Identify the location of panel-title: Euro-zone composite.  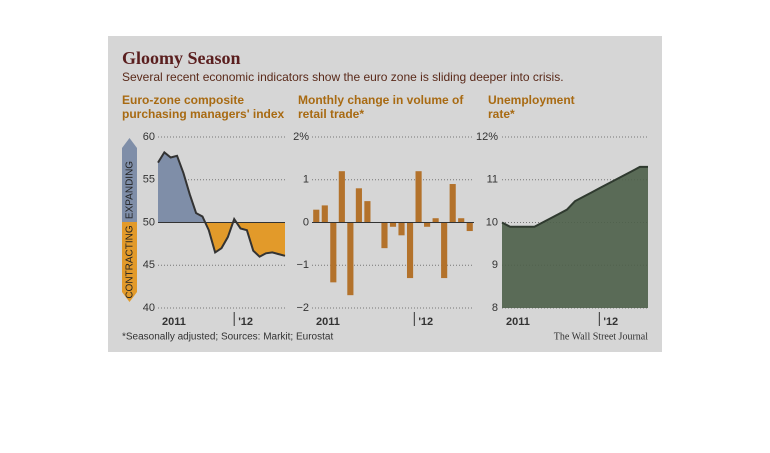
(183, 100).